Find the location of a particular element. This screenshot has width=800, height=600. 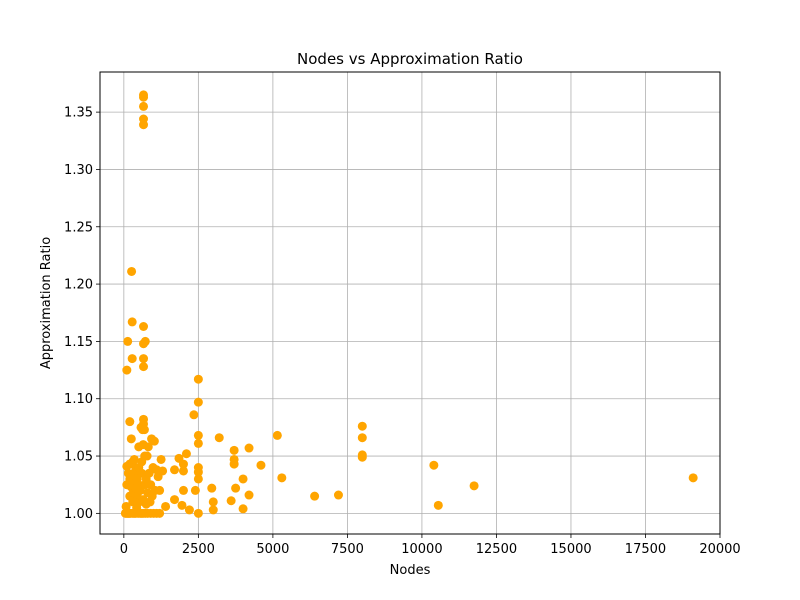

x-tick-label: 17500 is located at coordinates (645, 549).